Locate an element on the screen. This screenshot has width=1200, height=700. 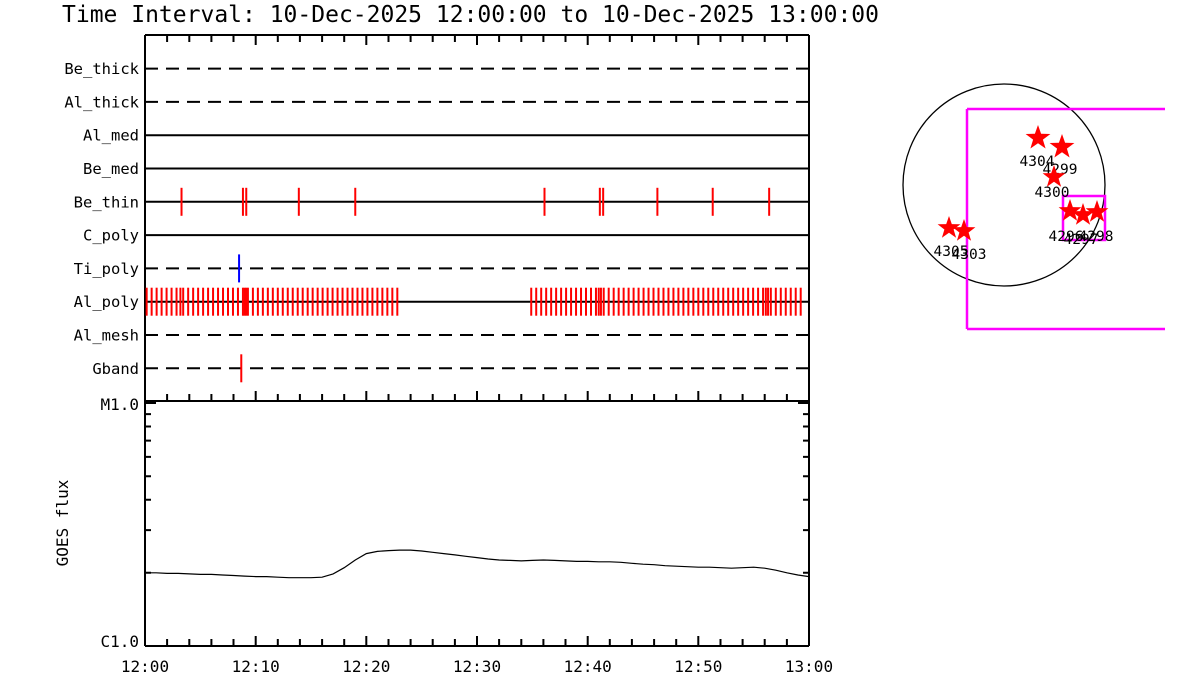
fov-box is located at coordinates (1065, 219).